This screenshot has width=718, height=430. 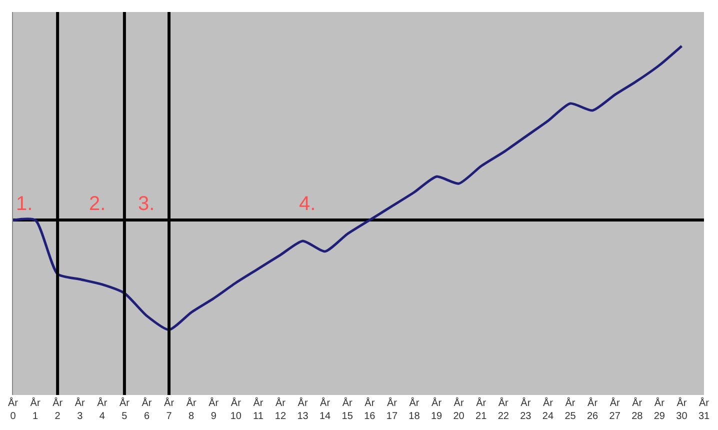 What do you see at coordinates (102, 409) in the screenshot?
I see `x-tick-label: År 4` at bounding box center [102, 409].